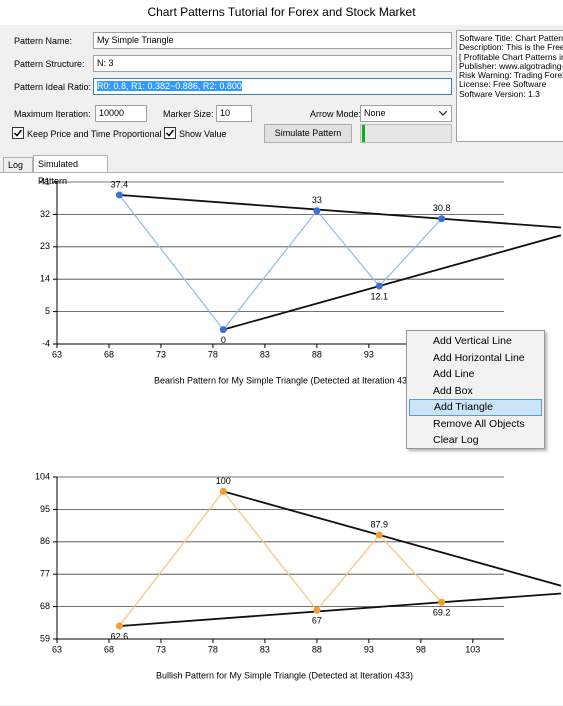  What do you see at coordinates (120, 184) in the screenshot?
I see `value-label: 37.4` at bounding box center [120, 184].